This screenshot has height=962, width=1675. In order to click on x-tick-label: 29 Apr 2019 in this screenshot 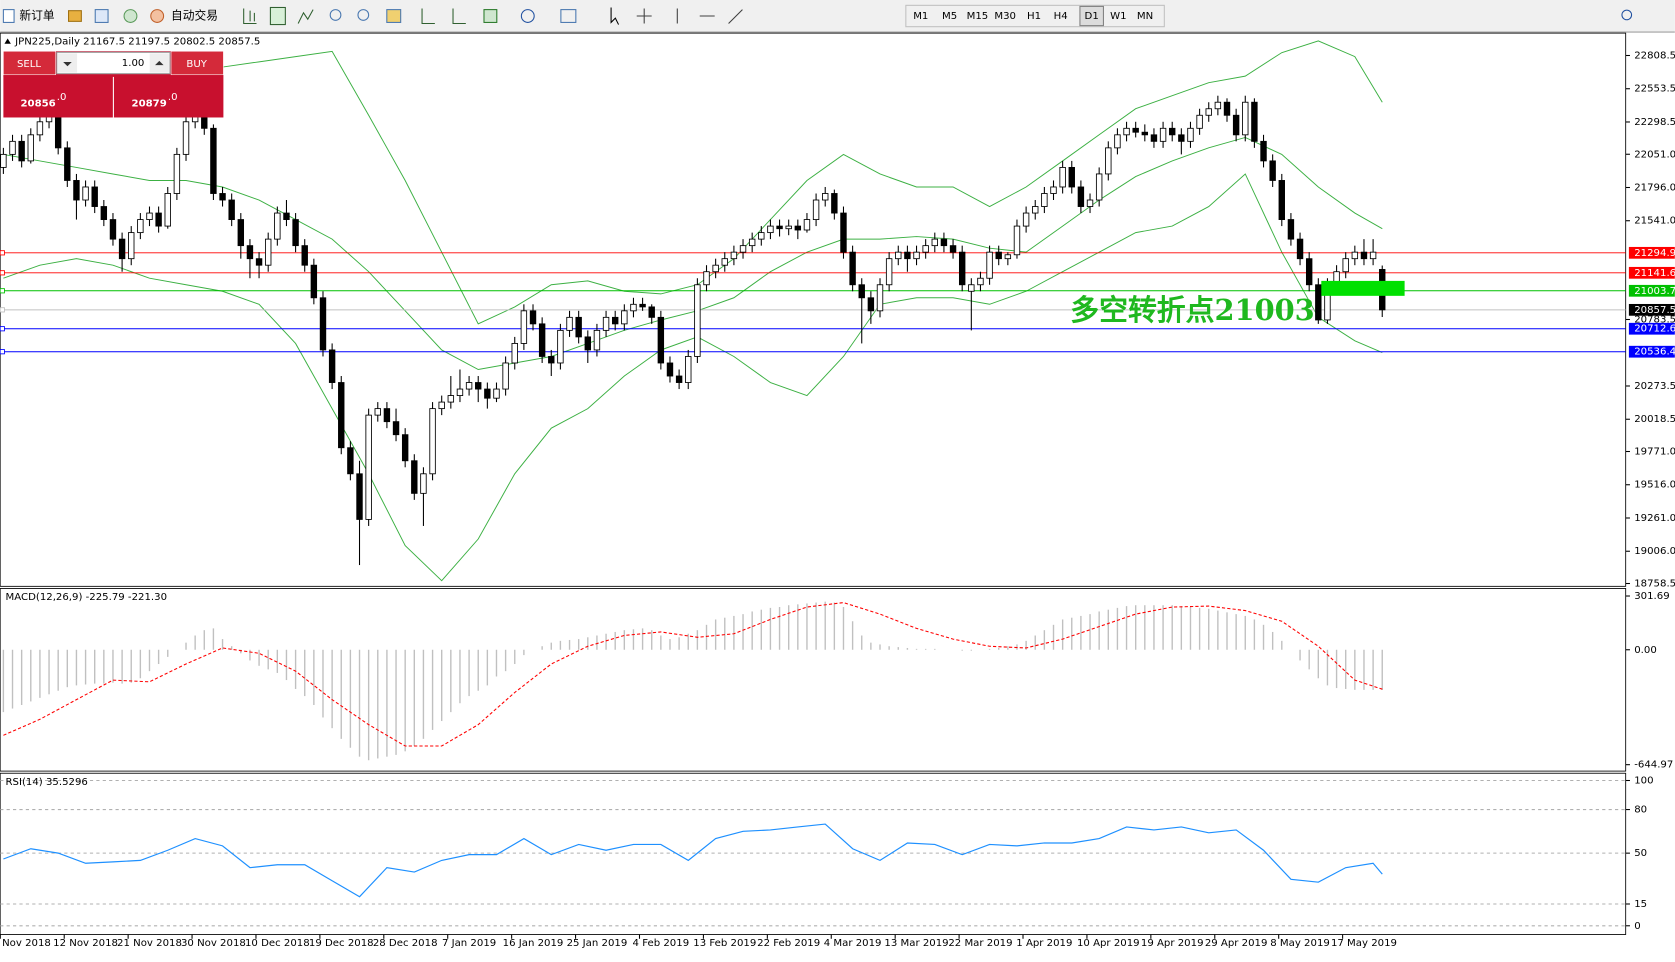, I will do `click(1236, 943)`.